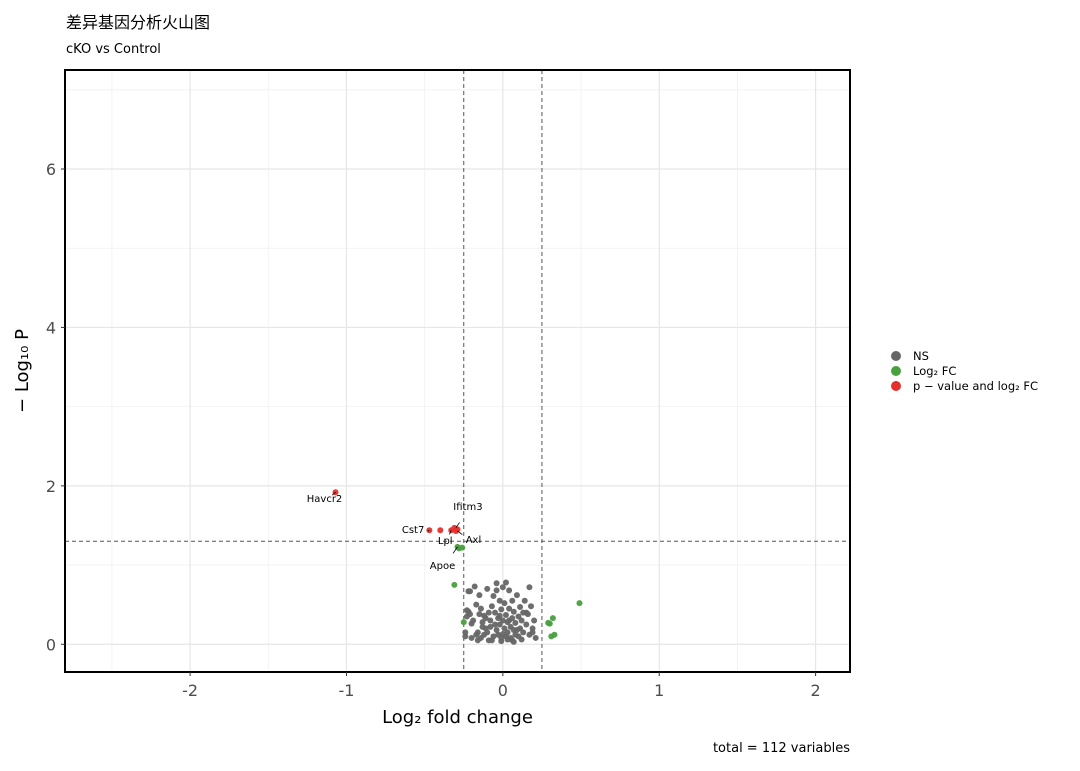 This screenshot has width=1080, height=771. I want to click on x-tick-label: 2, so click(816, 690).